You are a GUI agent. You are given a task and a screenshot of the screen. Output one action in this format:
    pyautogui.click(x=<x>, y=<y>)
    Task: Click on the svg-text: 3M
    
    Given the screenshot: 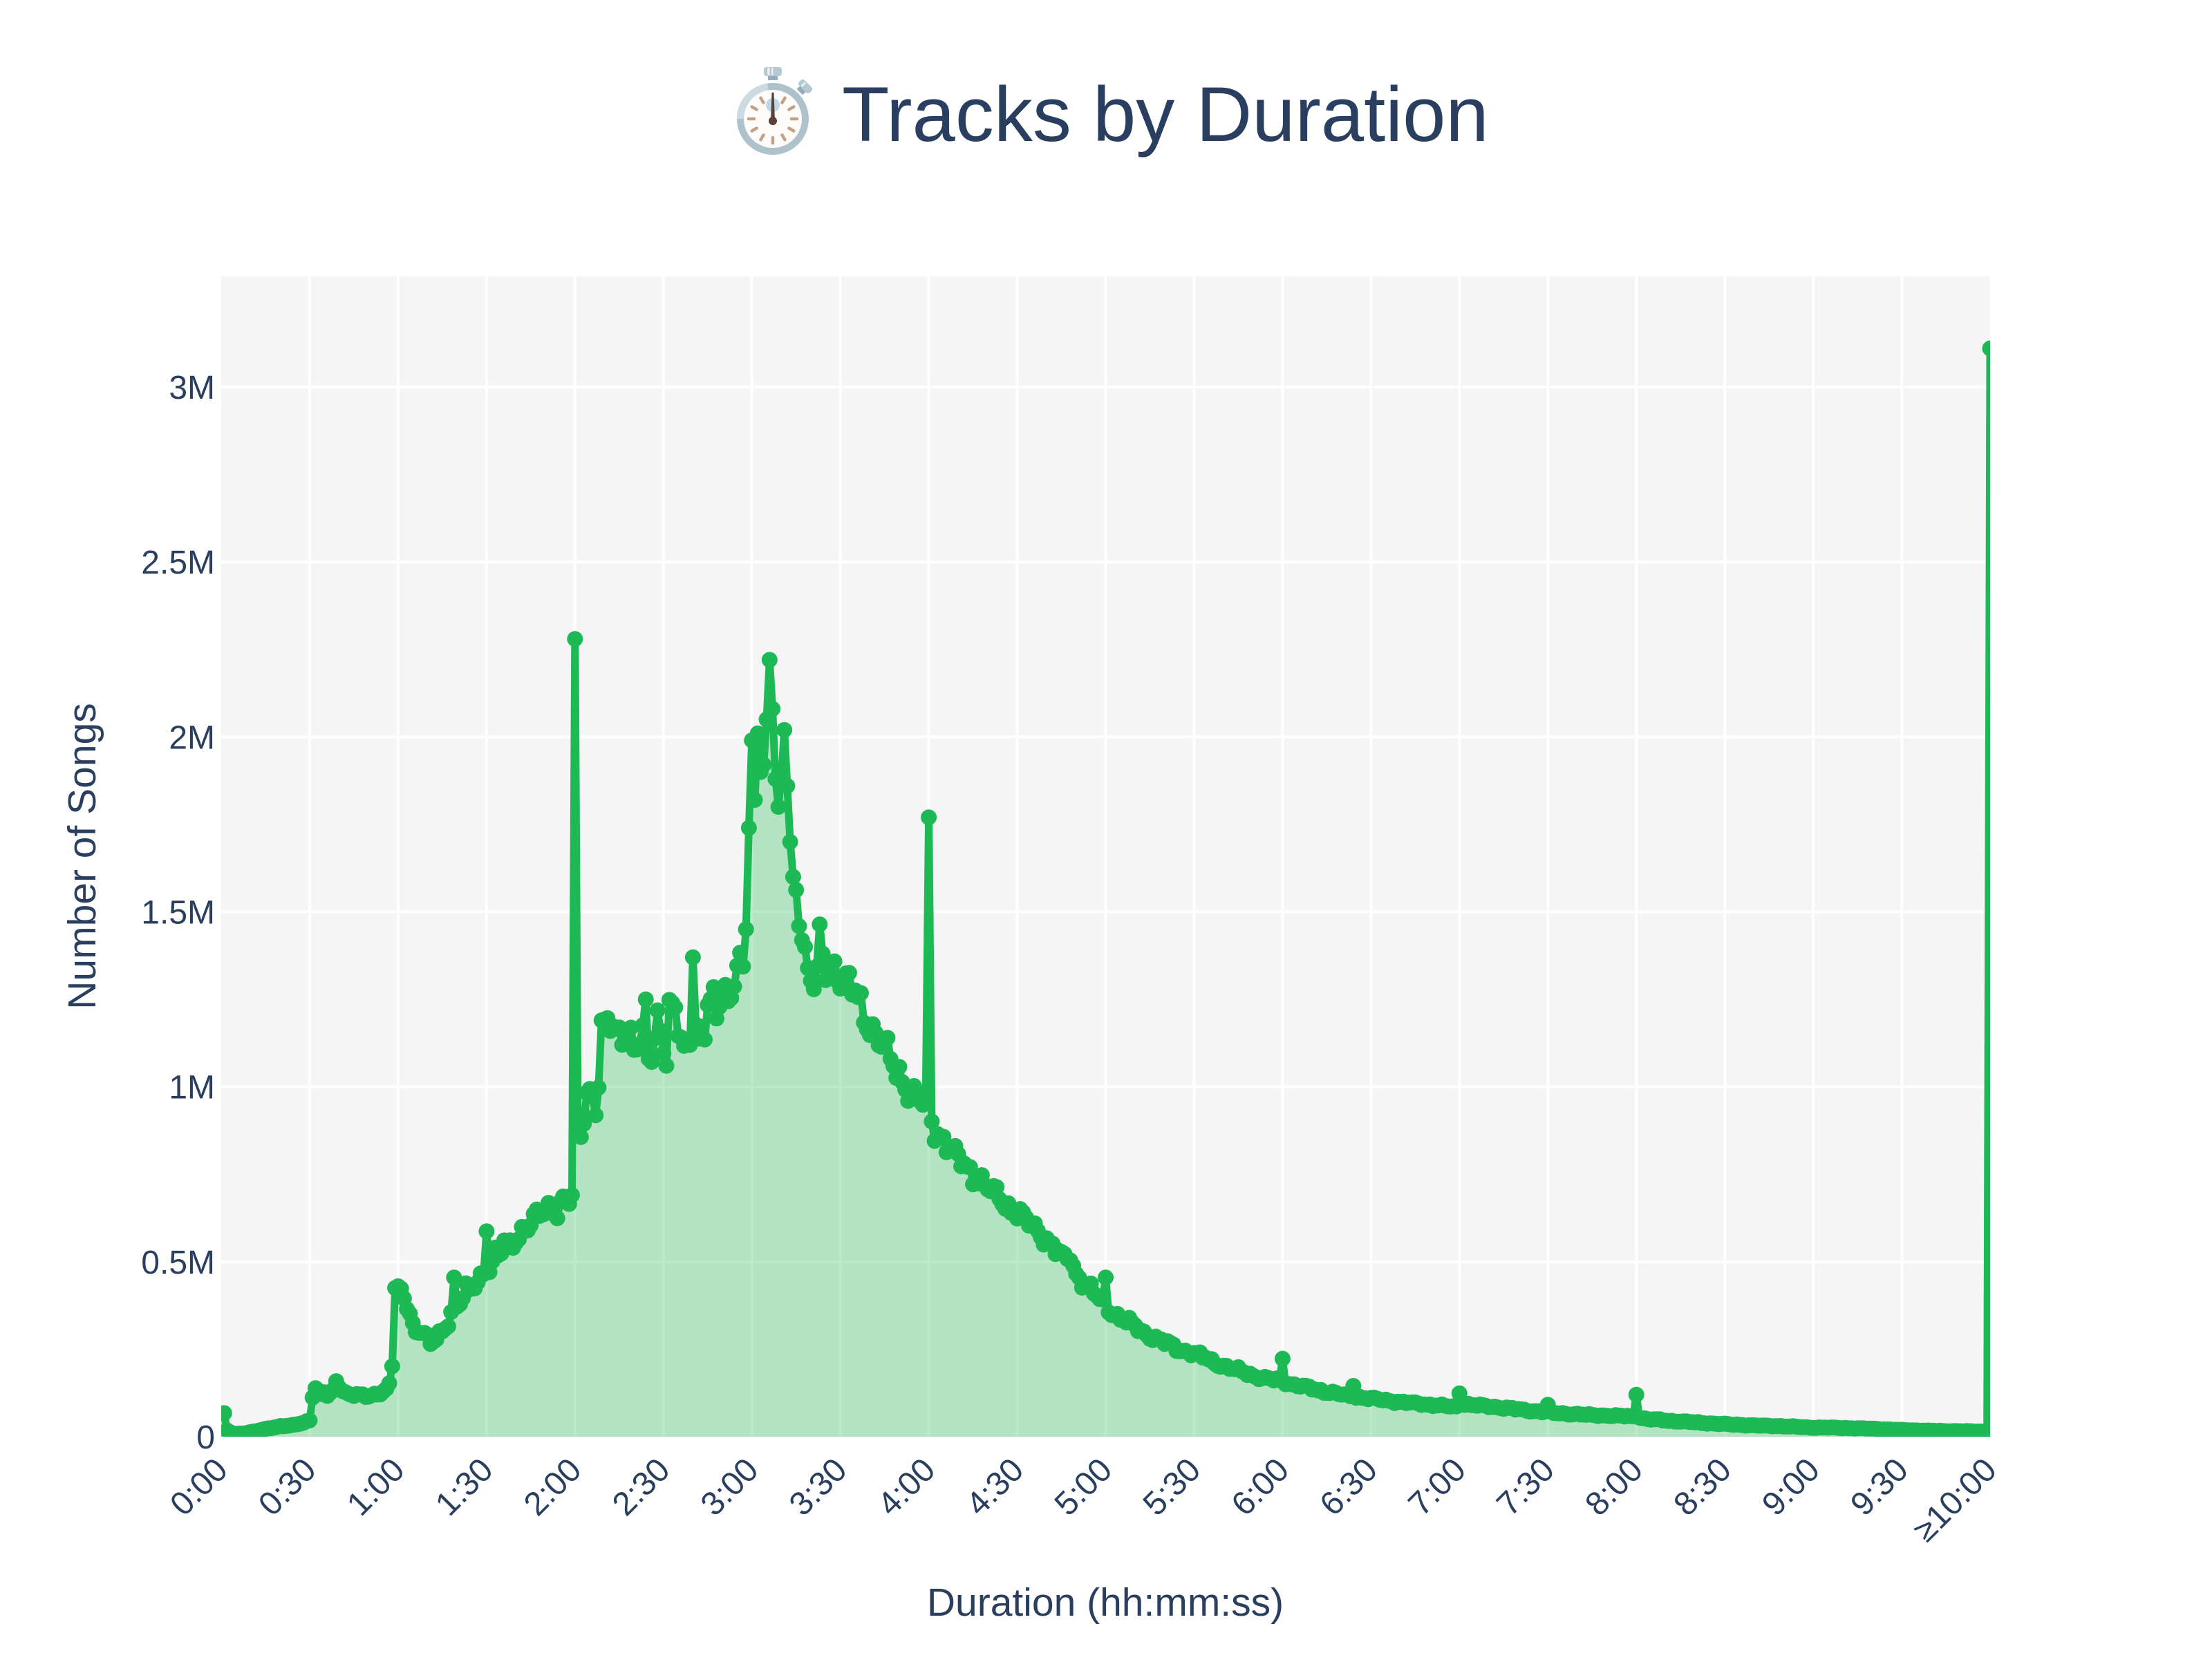 What is the action you would take?
    pyautogui.click(x=192, y=388)
    